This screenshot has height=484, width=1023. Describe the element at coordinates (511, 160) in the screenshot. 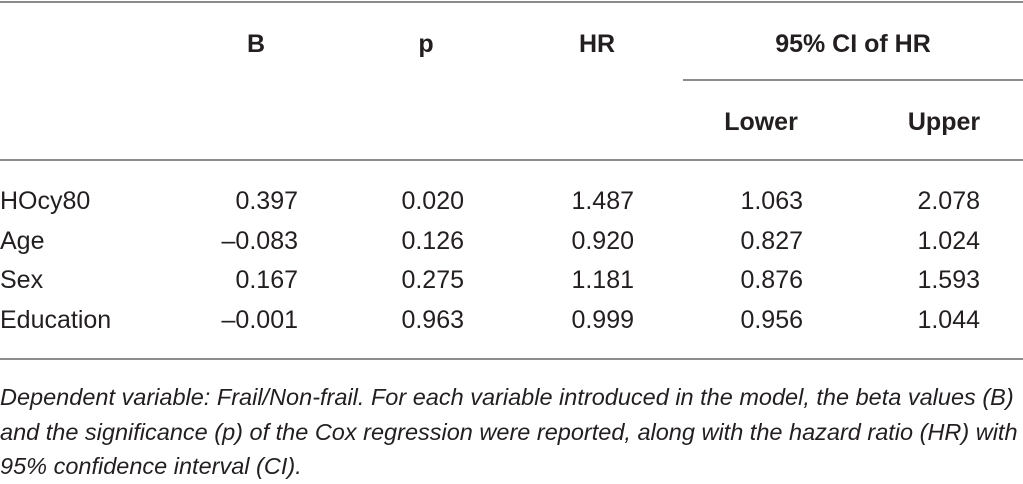

I see `header-bottom-rule` at that location.